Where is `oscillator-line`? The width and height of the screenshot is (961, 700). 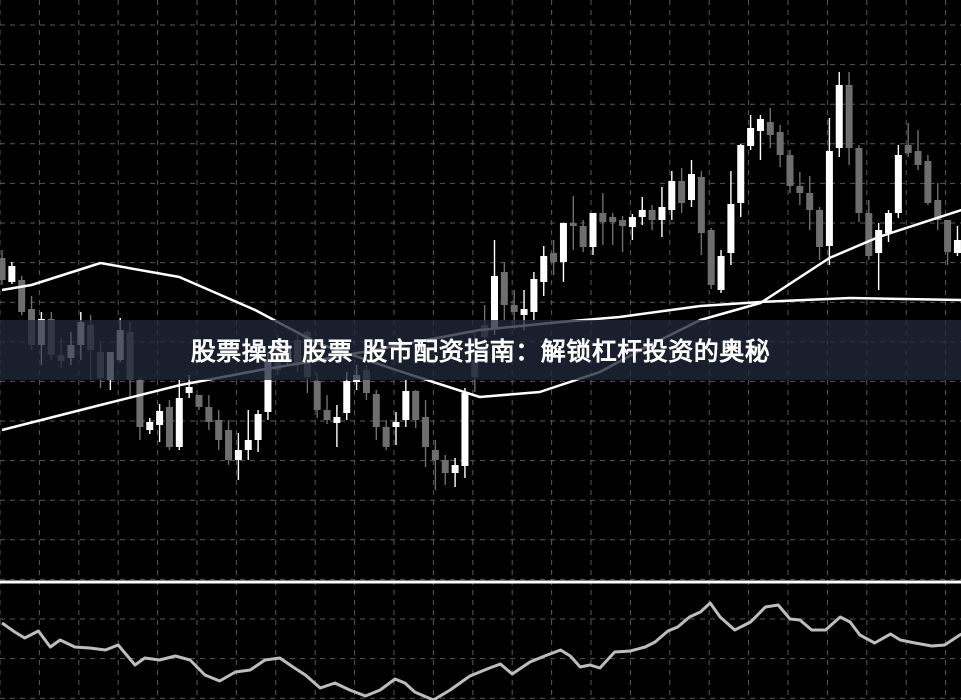 oscillator-line is located at coordinates (481, 650).